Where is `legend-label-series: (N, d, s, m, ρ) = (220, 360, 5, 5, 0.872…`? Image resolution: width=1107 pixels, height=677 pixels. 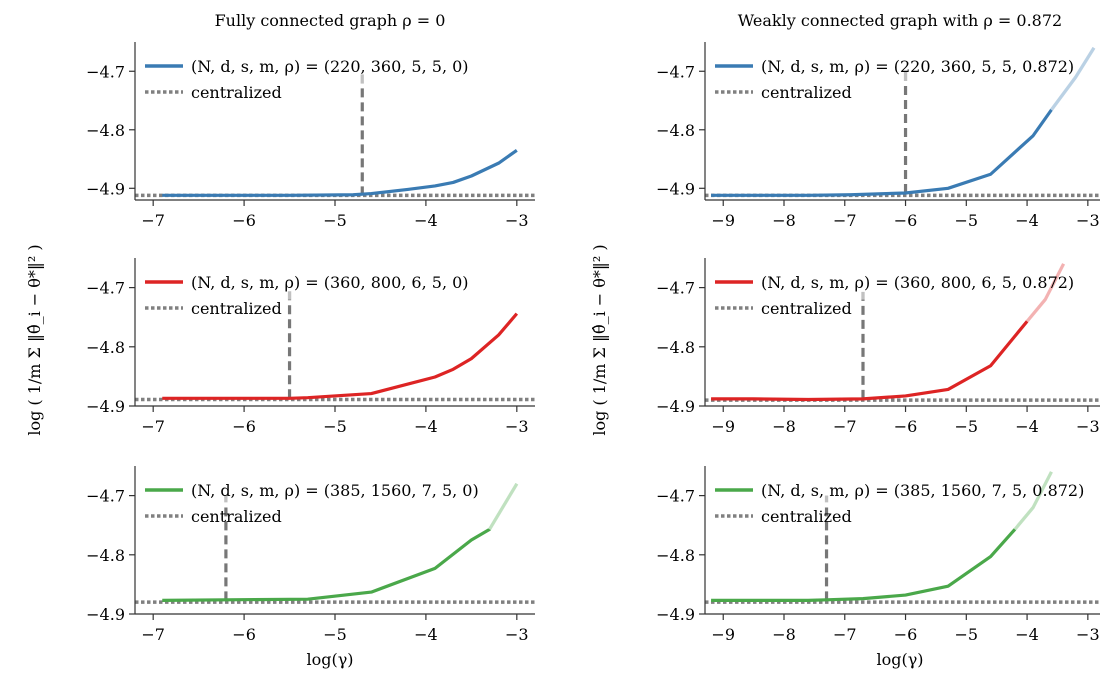
legend-label-series: (N, d, s, m, ρ) = (220, 360, 5, 5, 0.872… is located at coordinates (917, 66).